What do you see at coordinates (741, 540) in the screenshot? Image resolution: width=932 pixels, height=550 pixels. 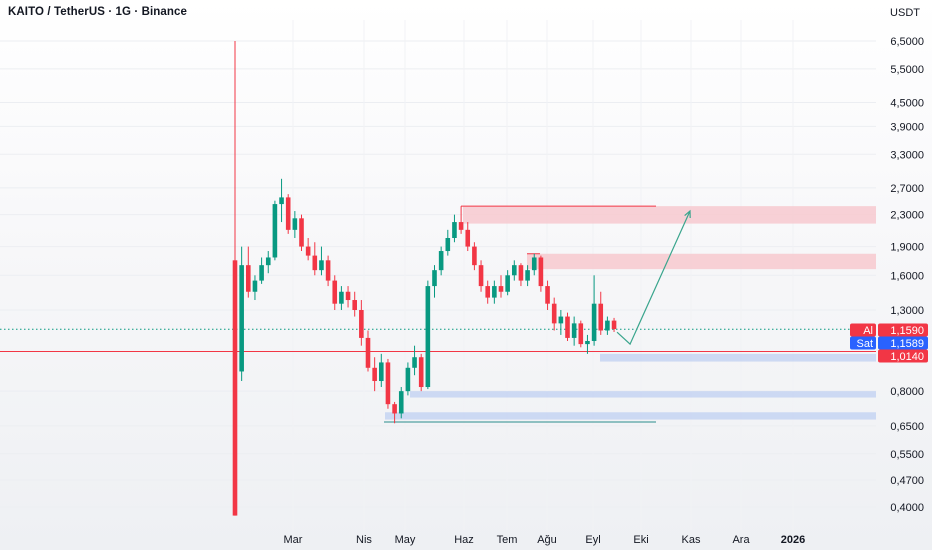 I see `x-tick-label: Ara` at bounding box center [741, 540].